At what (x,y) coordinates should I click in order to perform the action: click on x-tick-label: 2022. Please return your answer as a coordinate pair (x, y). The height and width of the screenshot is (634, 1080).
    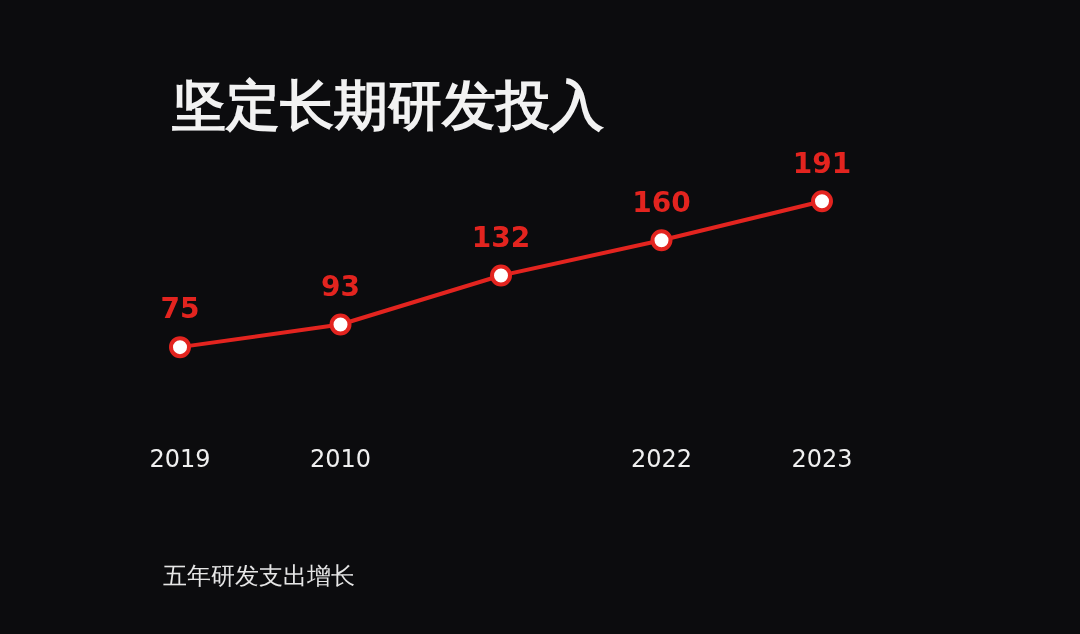
    Looking at the image, I should click on (661, 458).